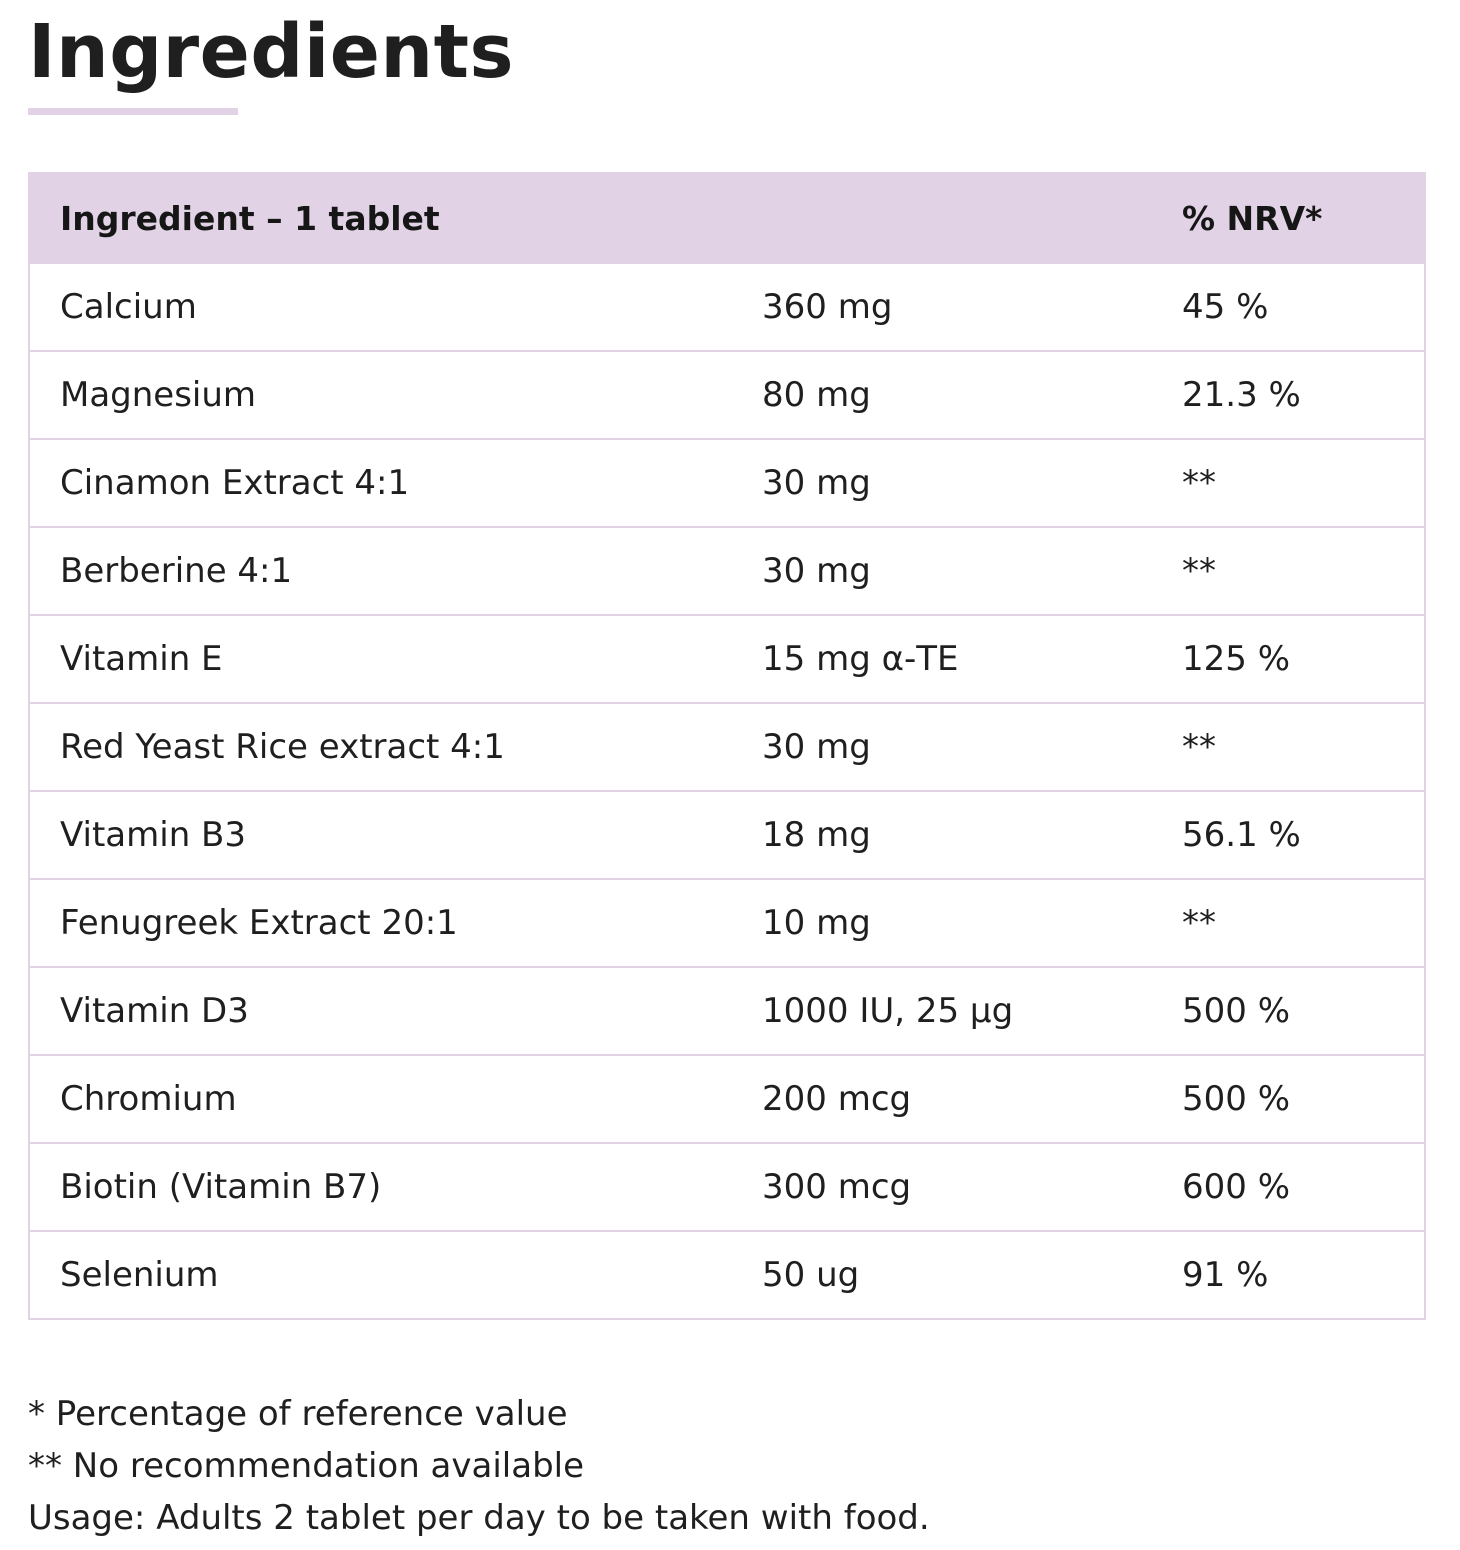 The height and width of the screenshot is (1550, 1460). Describe the element at coordinates (141, 659) in the screenshot. I see `ingredient-name: Vitamin E` at that location.